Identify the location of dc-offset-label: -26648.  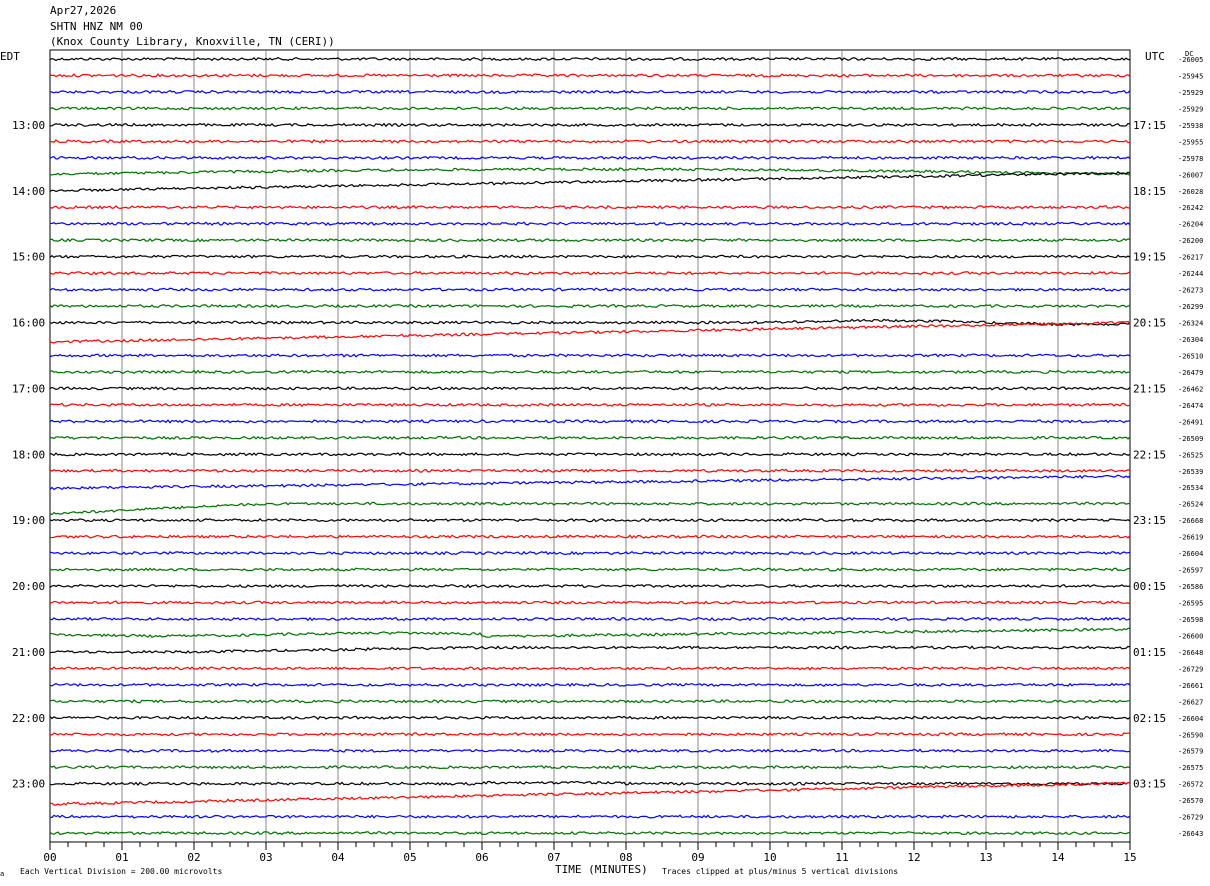
(1190, 653).